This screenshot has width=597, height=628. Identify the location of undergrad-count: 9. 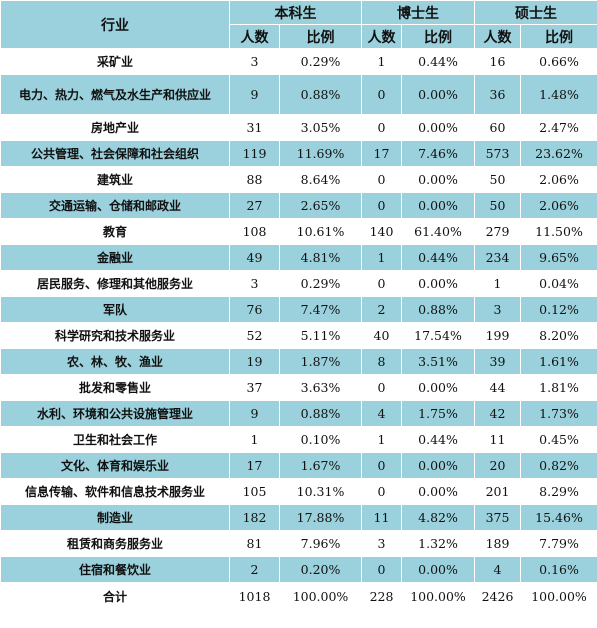
(254, 413).